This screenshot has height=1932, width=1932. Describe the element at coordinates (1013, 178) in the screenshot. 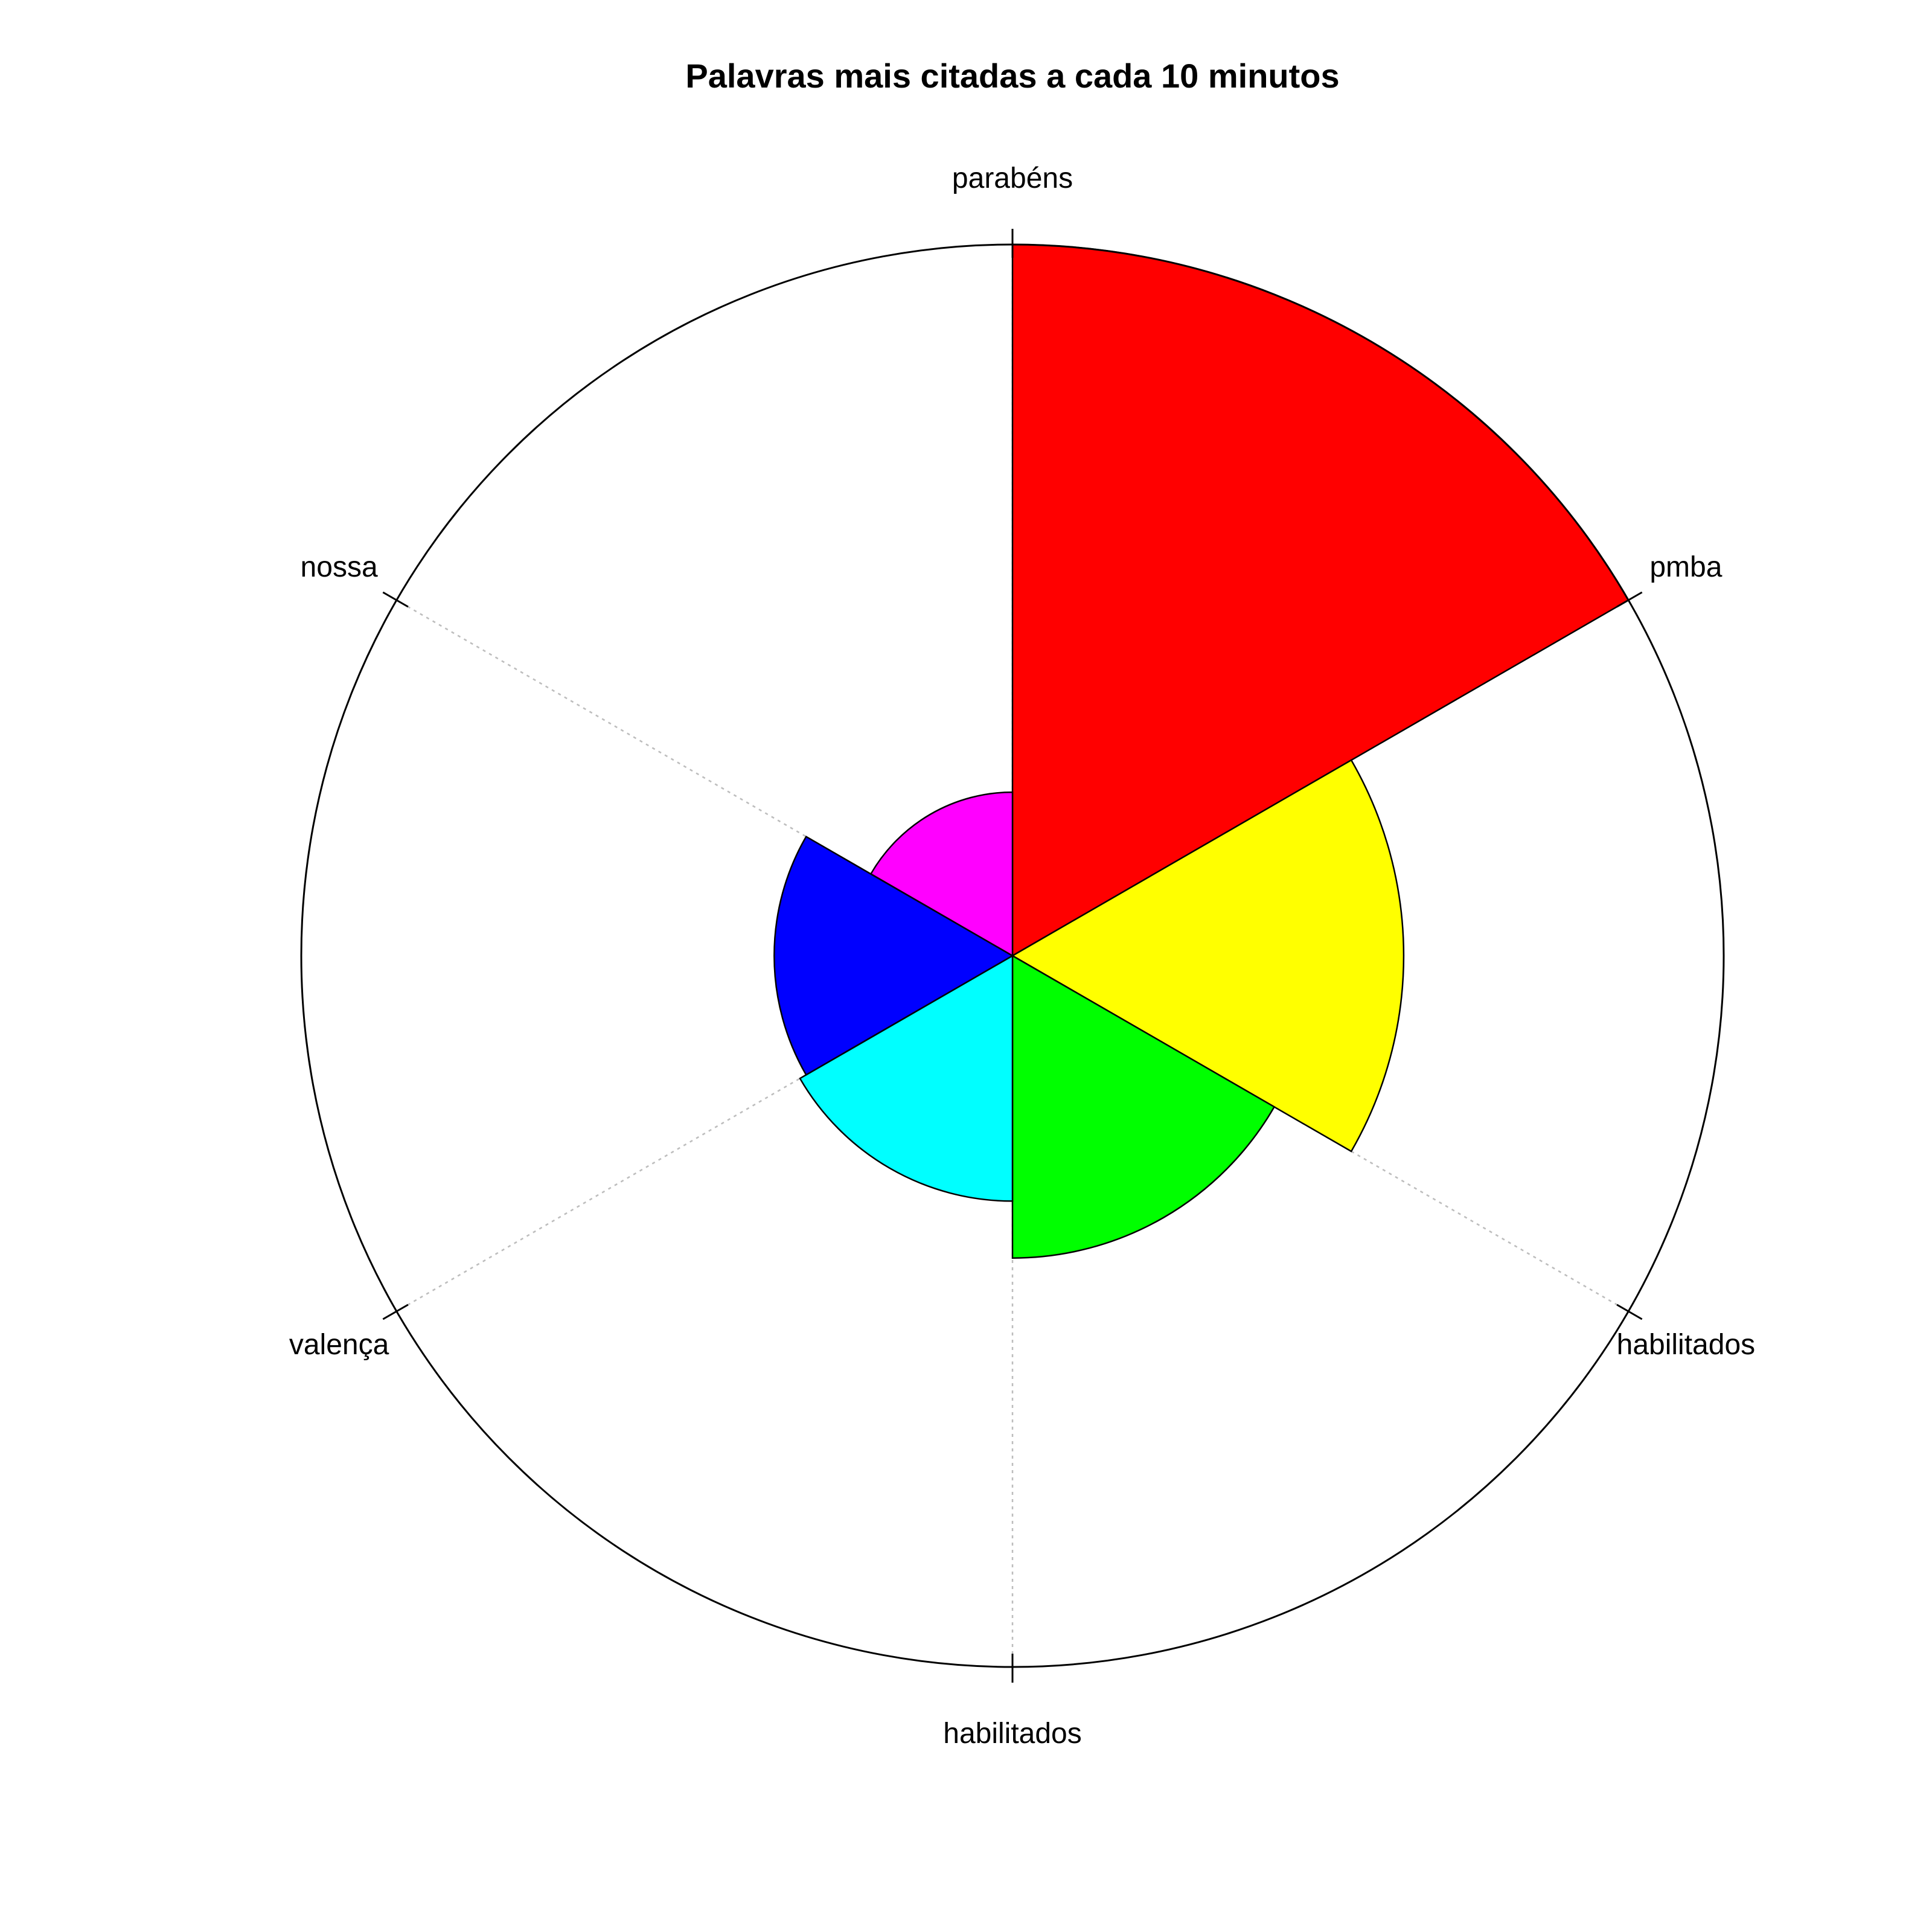

I see `category-label: parabéns` at that location.